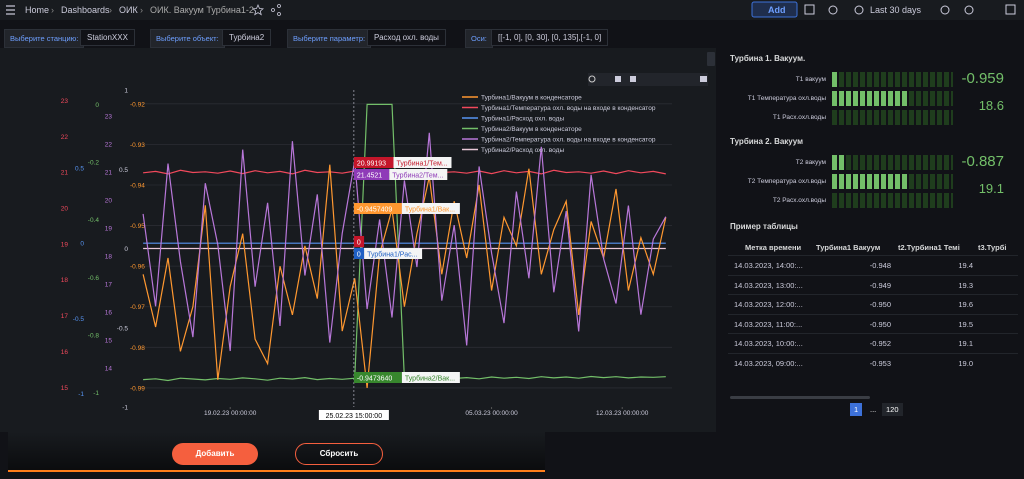 The width and height of the screenshot is (1024, 479). Describe the element at coordinates (406, 37) in the screenshot. I see `variable-select: Расход охл. воды` at that location.